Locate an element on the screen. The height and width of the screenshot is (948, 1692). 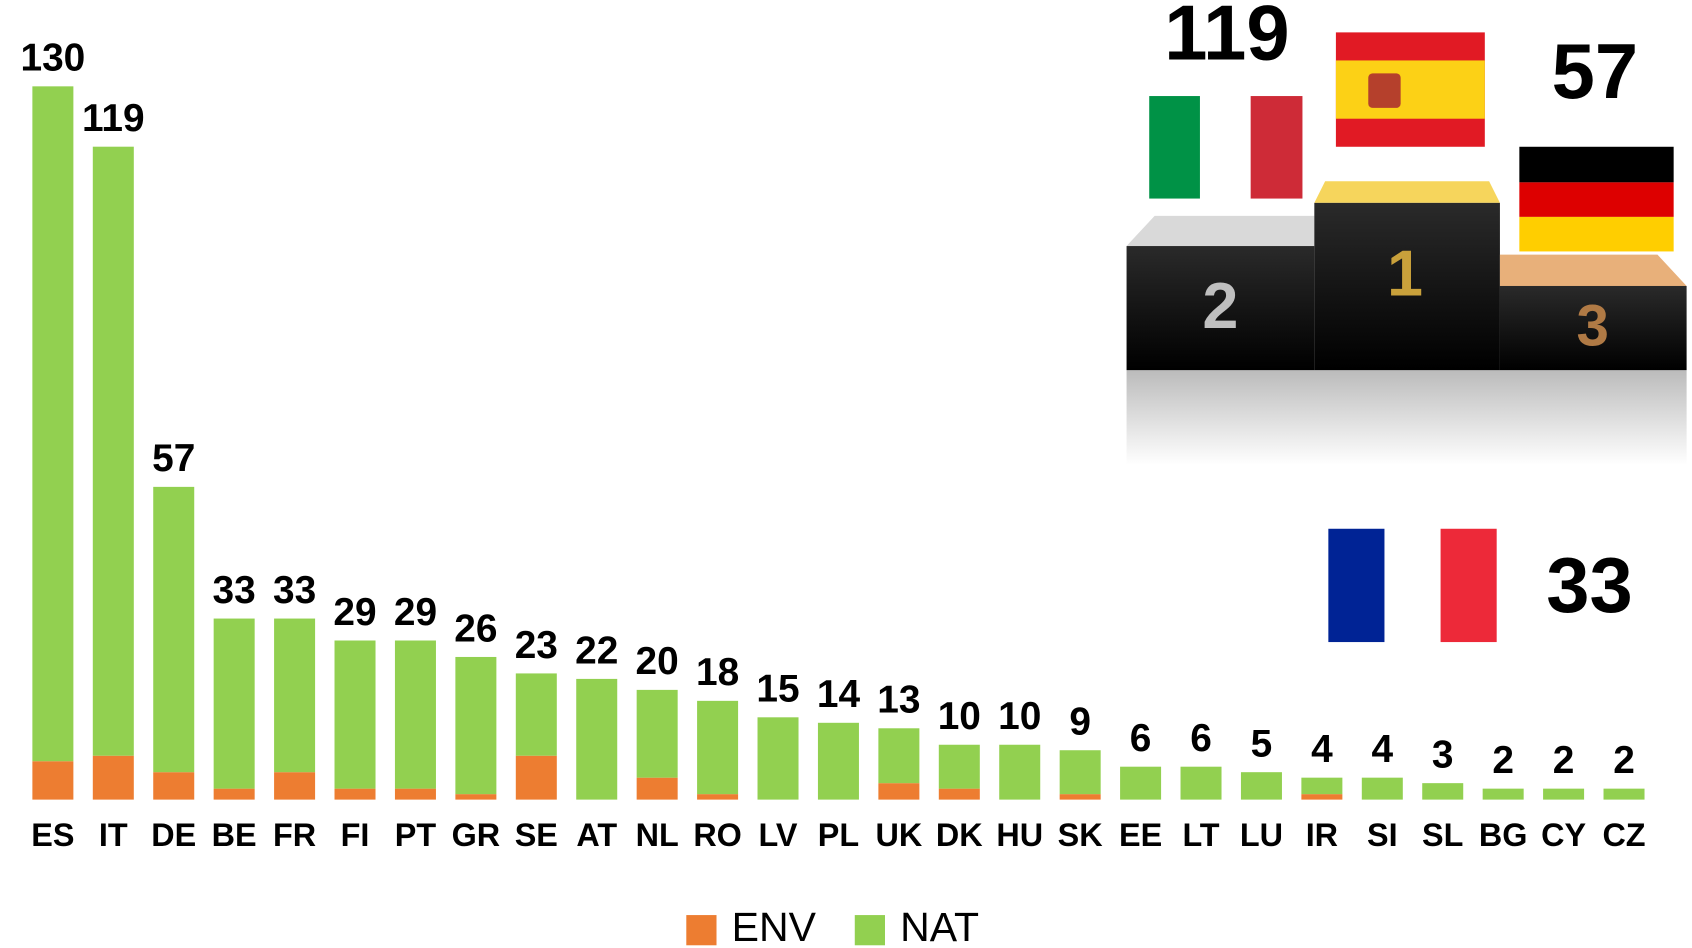
x-tick-label: IR is located at coordinates (1322, 835).